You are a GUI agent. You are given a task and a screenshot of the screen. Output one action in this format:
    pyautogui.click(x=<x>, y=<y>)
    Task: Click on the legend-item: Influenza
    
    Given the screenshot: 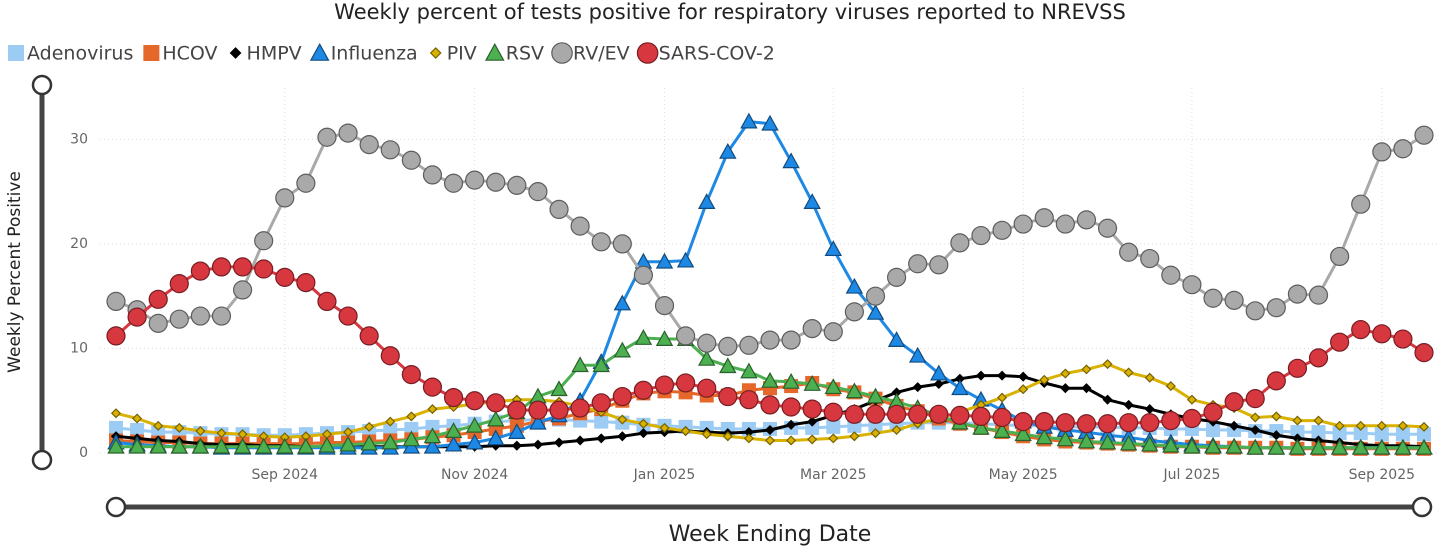 What is the action you would take?
    pyautogui.click(x=363, y=54)
    